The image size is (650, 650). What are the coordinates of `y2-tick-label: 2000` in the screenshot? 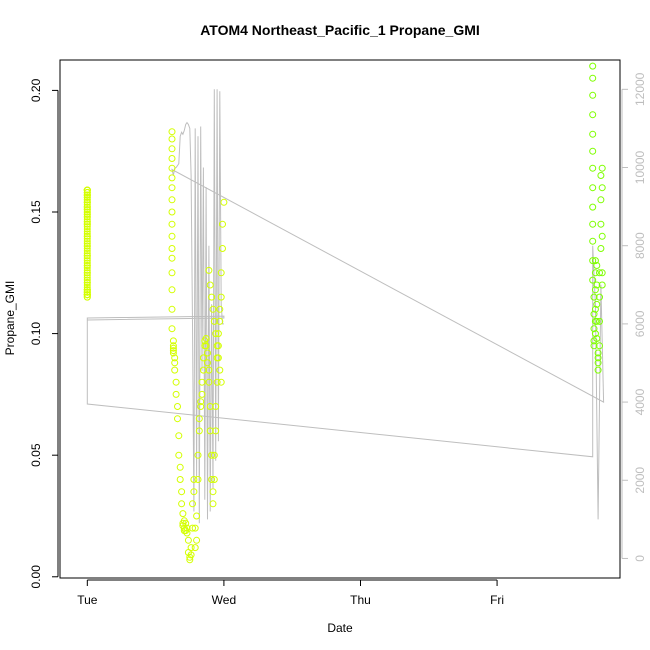 It's located at (640, 480).